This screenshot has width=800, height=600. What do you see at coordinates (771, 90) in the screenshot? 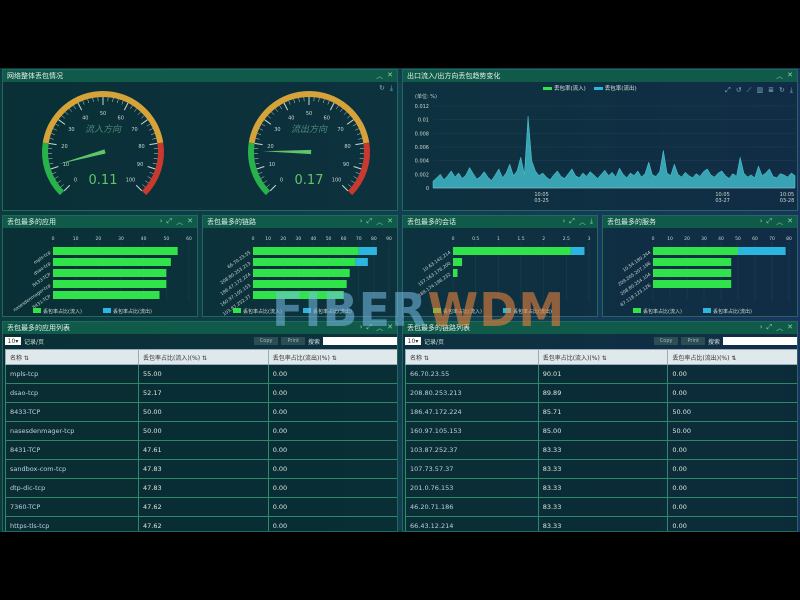
I see `stack-icon: ≣` at bounding box center [771, 90].